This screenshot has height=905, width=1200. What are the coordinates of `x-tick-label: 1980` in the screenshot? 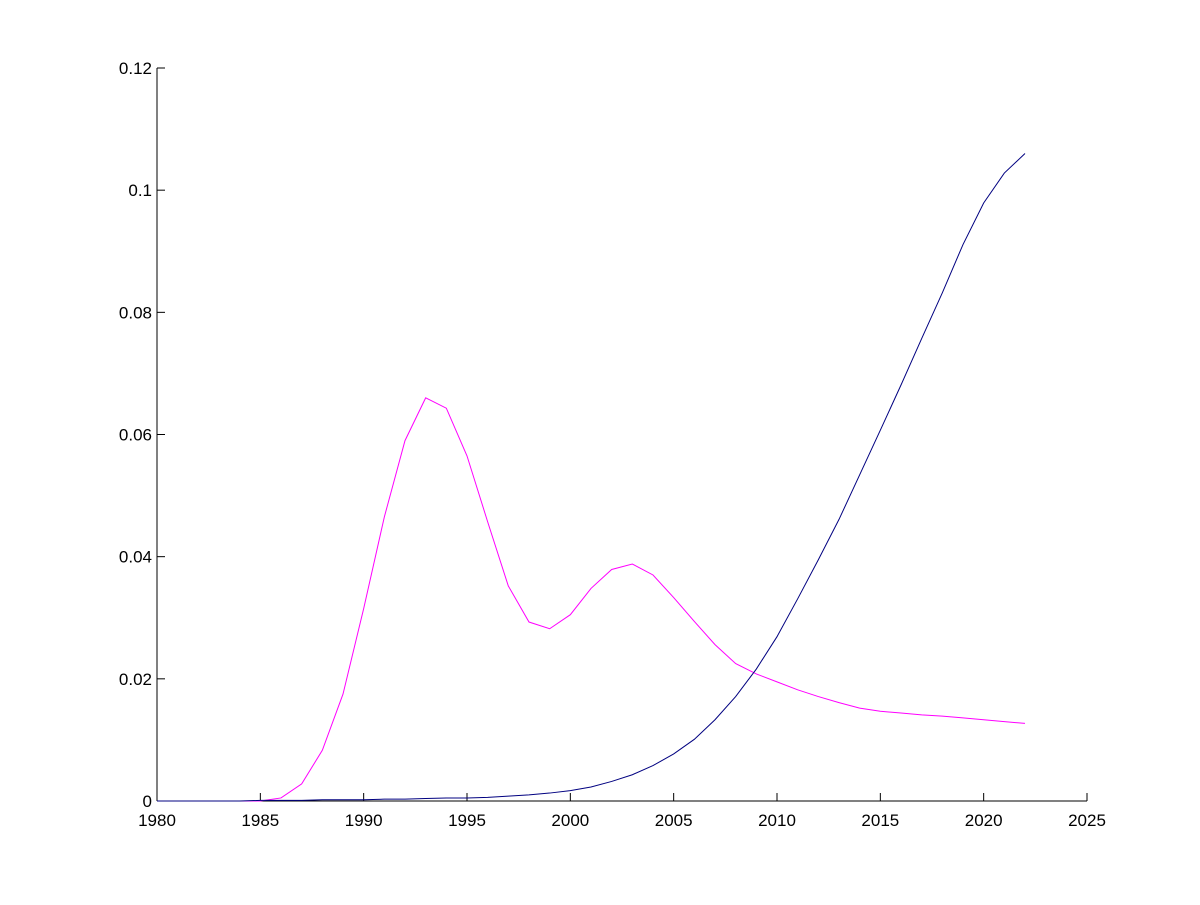 It's located at (157, 820).